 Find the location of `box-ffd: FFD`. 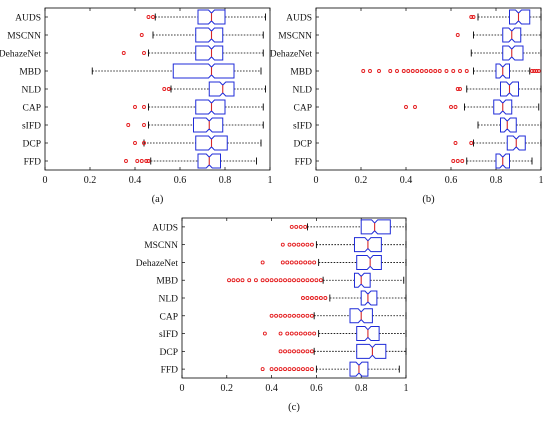

box-ffd: FFD is located at coordinates (414, 161).